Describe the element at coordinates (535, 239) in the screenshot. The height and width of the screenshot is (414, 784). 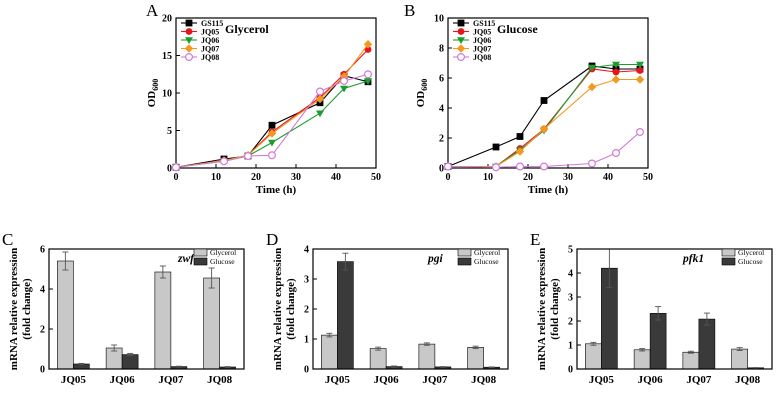
I see `panel-letter-e: E` at that location.